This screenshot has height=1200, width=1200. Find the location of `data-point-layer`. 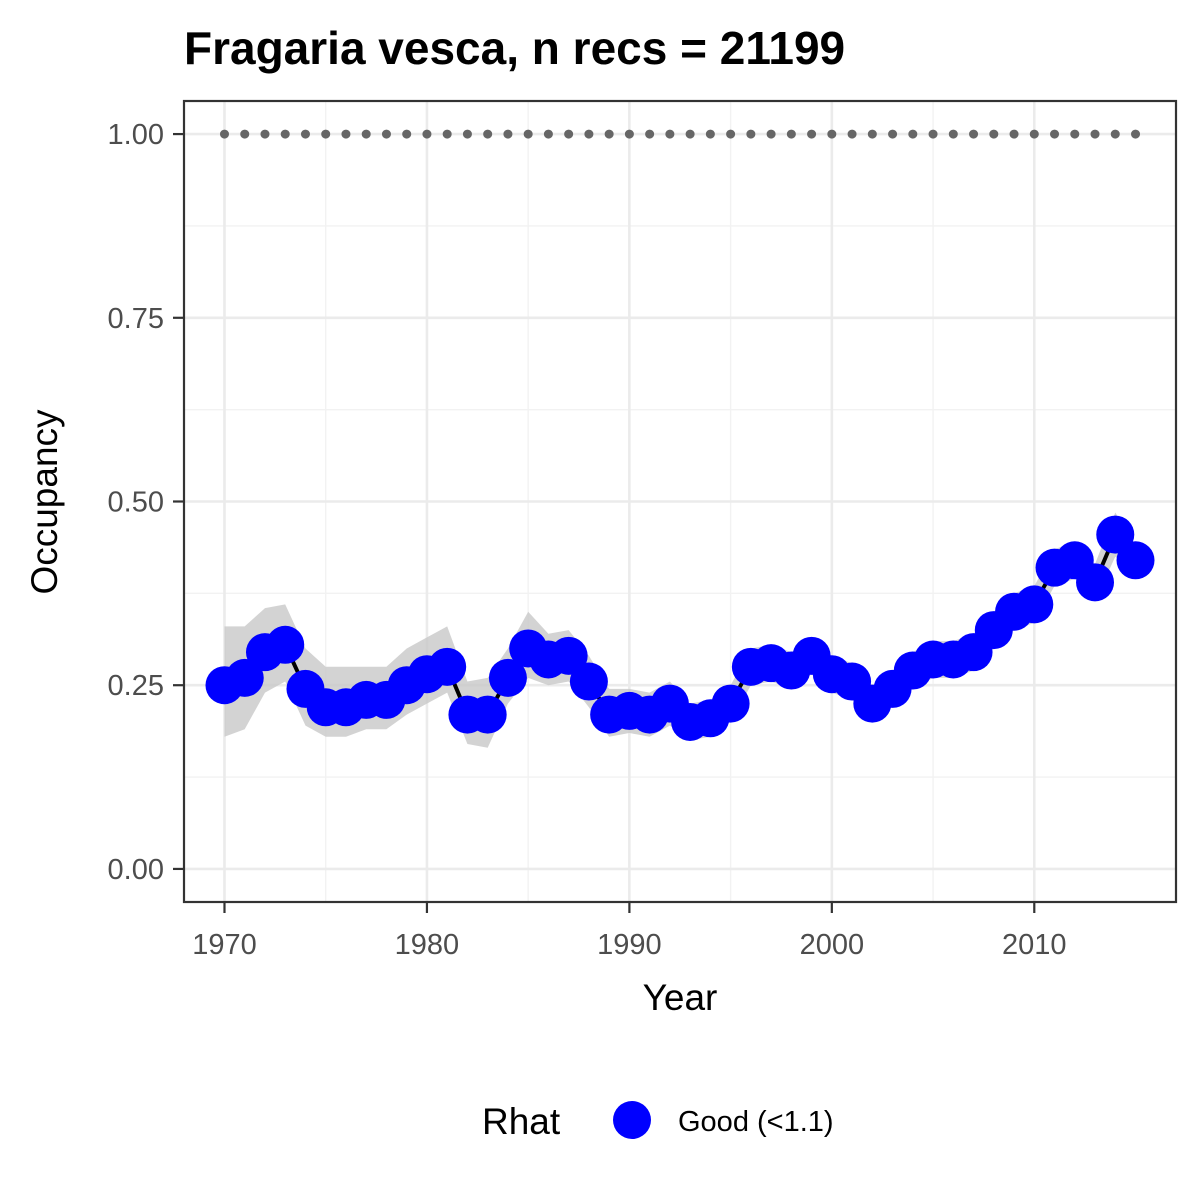

data-point-layer is located at coordinates (680, 628).